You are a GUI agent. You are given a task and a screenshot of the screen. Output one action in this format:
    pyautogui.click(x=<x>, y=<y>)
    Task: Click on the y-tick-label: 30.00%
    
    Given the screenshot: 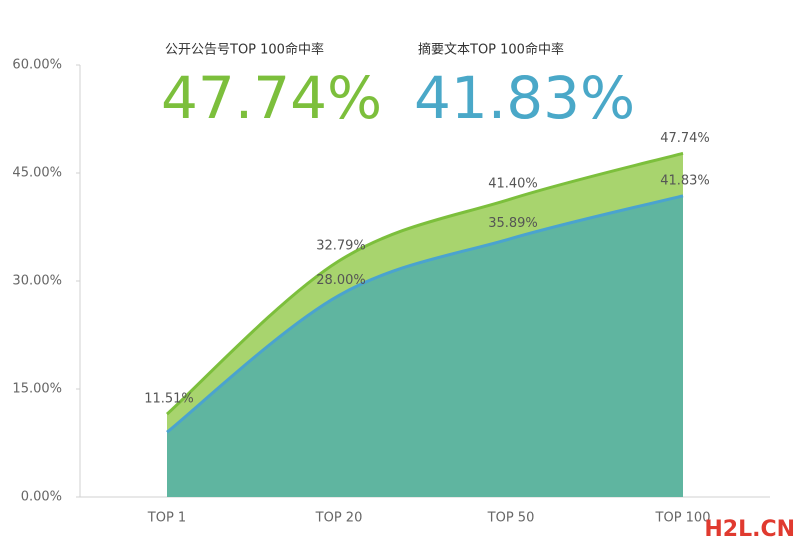 What is the action you would take?
    pyautogui.click(x=37, y=281)
    